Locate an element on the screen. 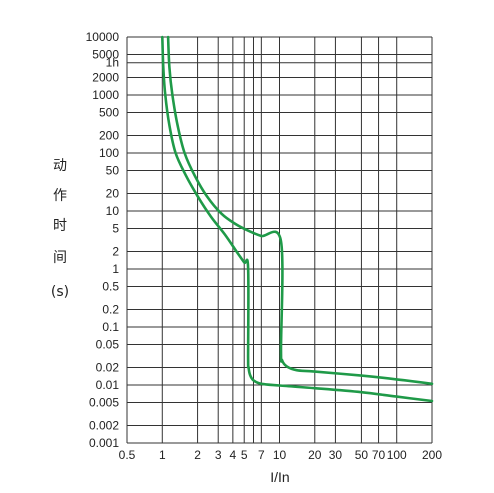  y-tick-label: 1000 is located at coordinates (105, 95).